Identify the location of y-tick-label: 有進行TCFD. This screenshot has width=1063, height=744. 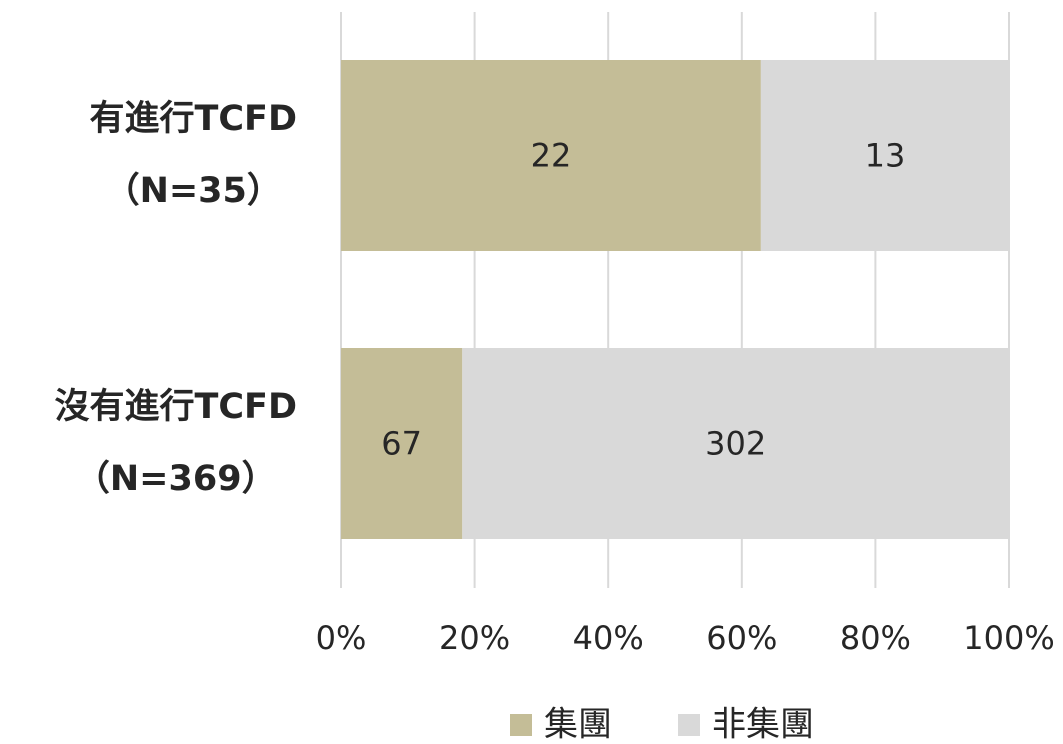
(193, 119).